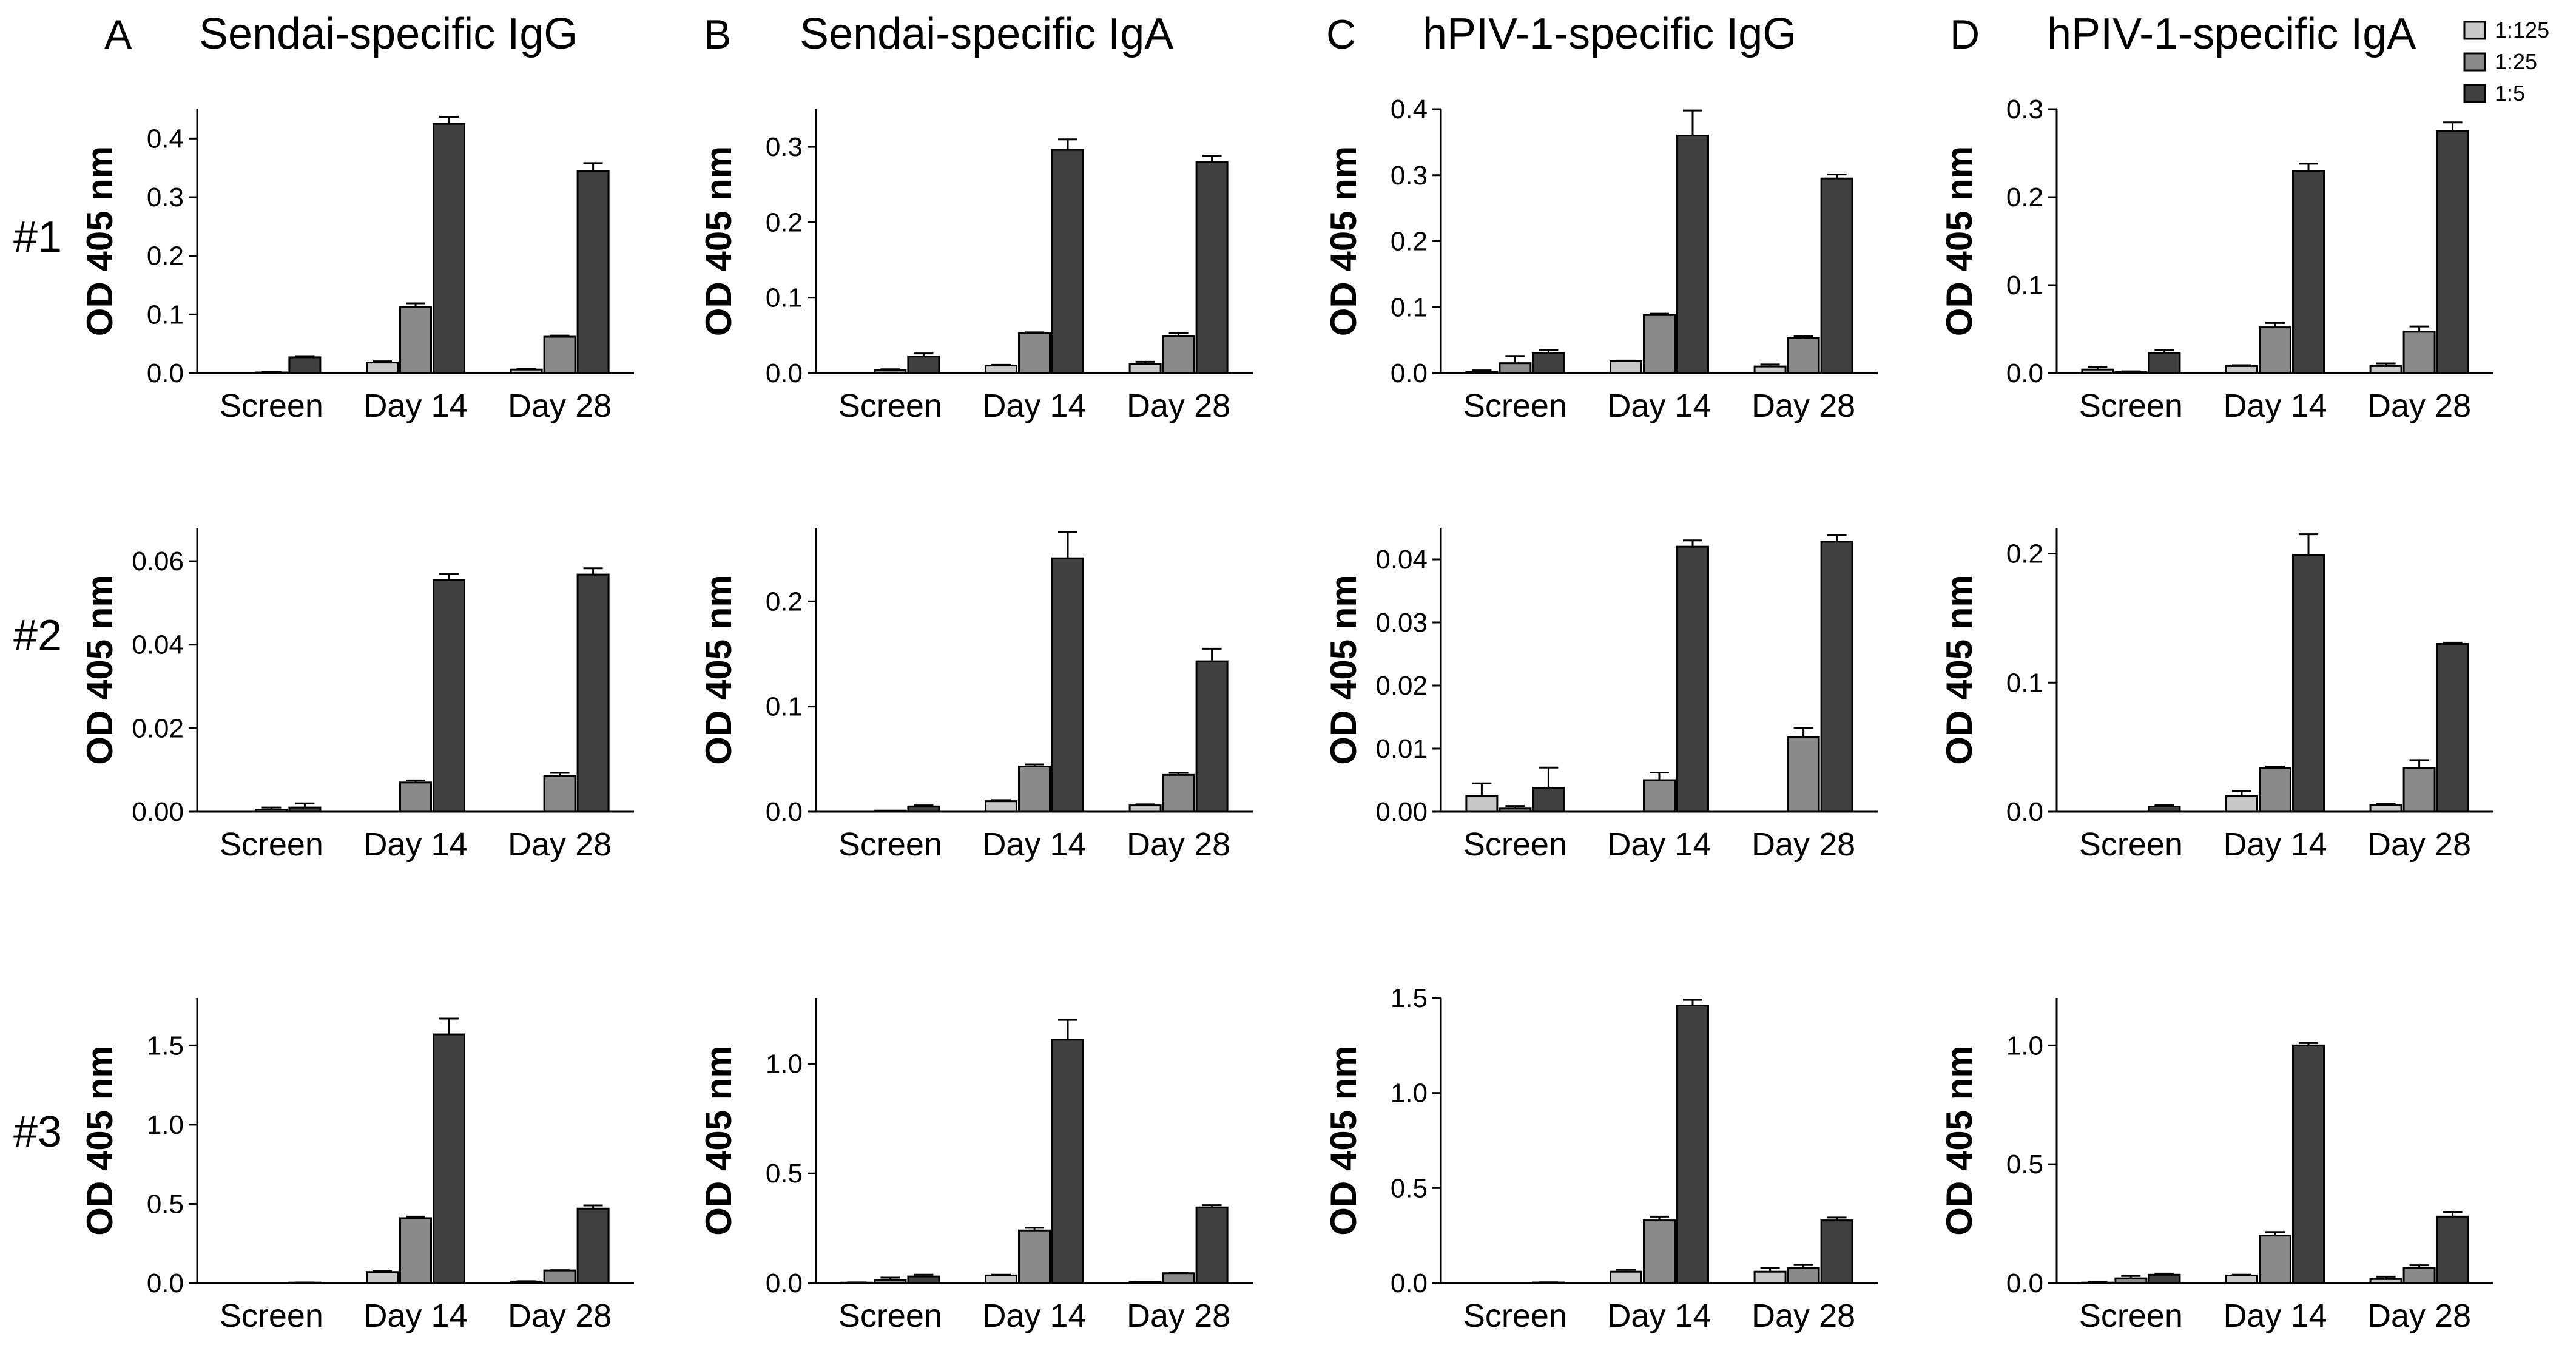 This screenshot has width=2576, height=1348. What do you see at coordinates (1410, 307) in the screenshot?
I see `panel-c1-y-tick-label-1: 0.1` at bounding box center [1410, 307].